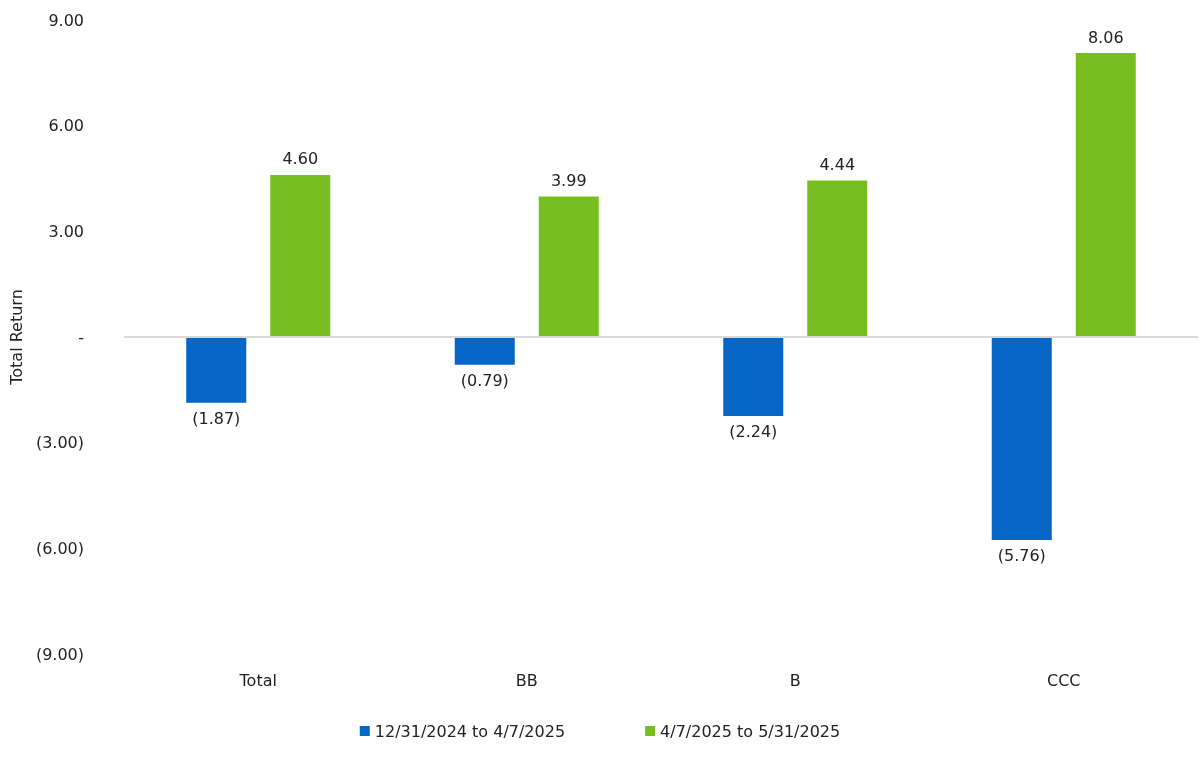 This screenshot has height=766, width=1200. What do you see at coordinates (1105, 37) in the screenshot?
I see `data-label: 8.06` at bounding box center [1105, 37].